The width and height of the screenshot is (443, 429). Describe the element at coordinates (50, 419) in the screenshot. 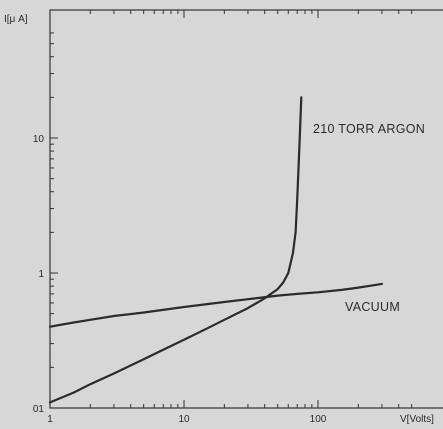

I see `x-tick-label: 1` at that location.